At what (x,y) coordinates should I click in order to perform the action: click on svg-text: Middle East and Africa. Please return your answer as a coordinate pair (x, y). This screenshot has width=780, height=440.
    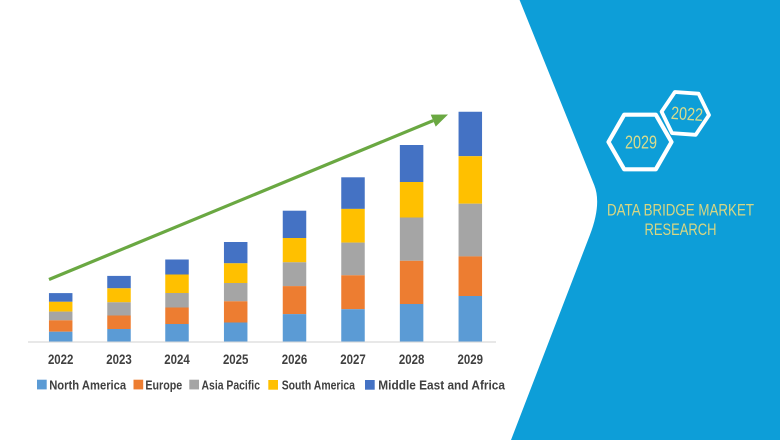
    Looking at the image, I should click on (441, 384).